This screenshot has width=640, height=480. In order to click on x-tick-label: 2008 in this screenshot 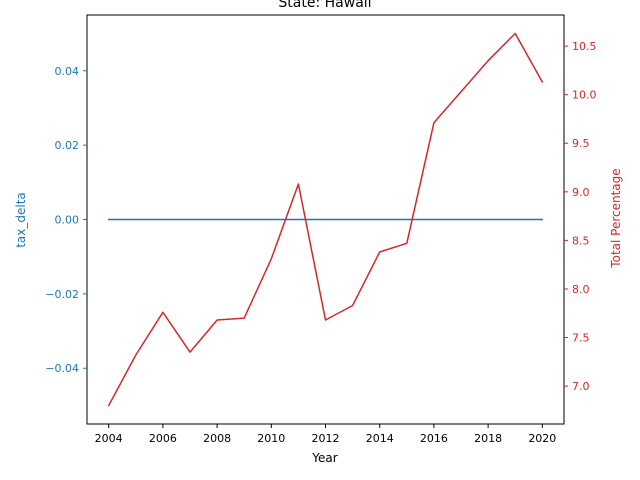, I will do `click(217, 438)`.